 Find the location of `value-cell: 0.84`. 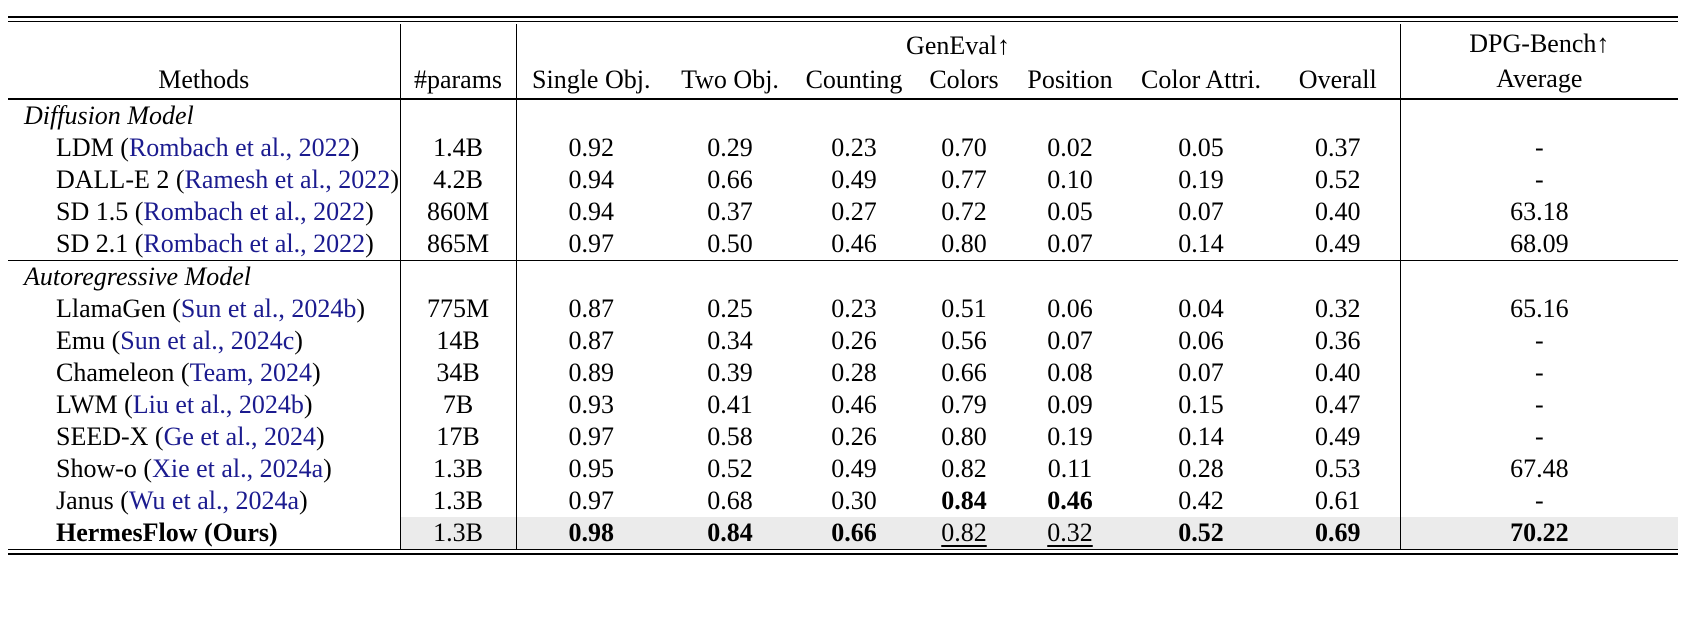

value-cell: 0.84 is located at coordinates (730, 533).